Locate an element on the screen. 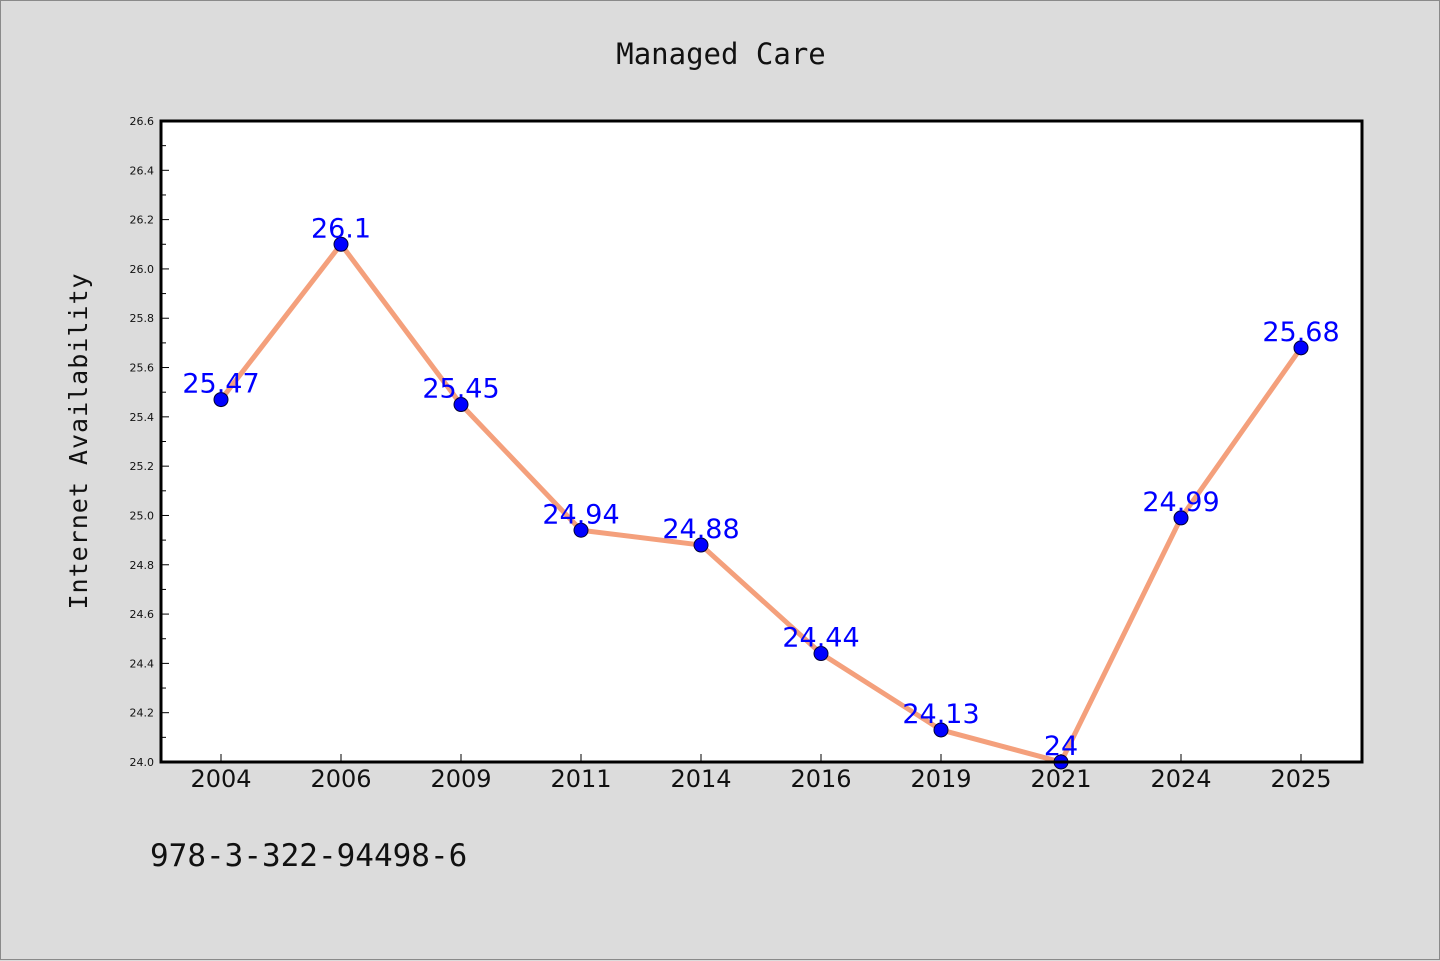  y-tick-label: 26.4 is located at coordinates (142, 170).